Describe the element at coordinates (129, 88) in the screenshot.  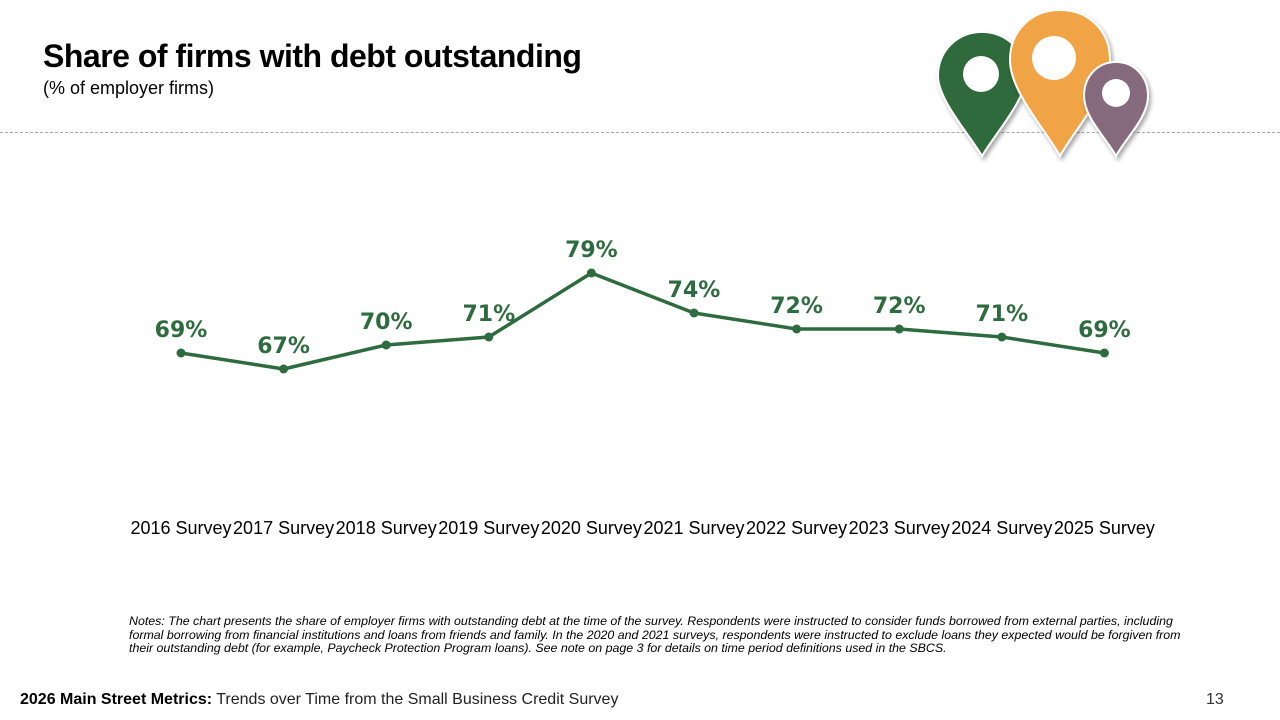
I see `page-subtitle: (% of employer firms)` at that location.